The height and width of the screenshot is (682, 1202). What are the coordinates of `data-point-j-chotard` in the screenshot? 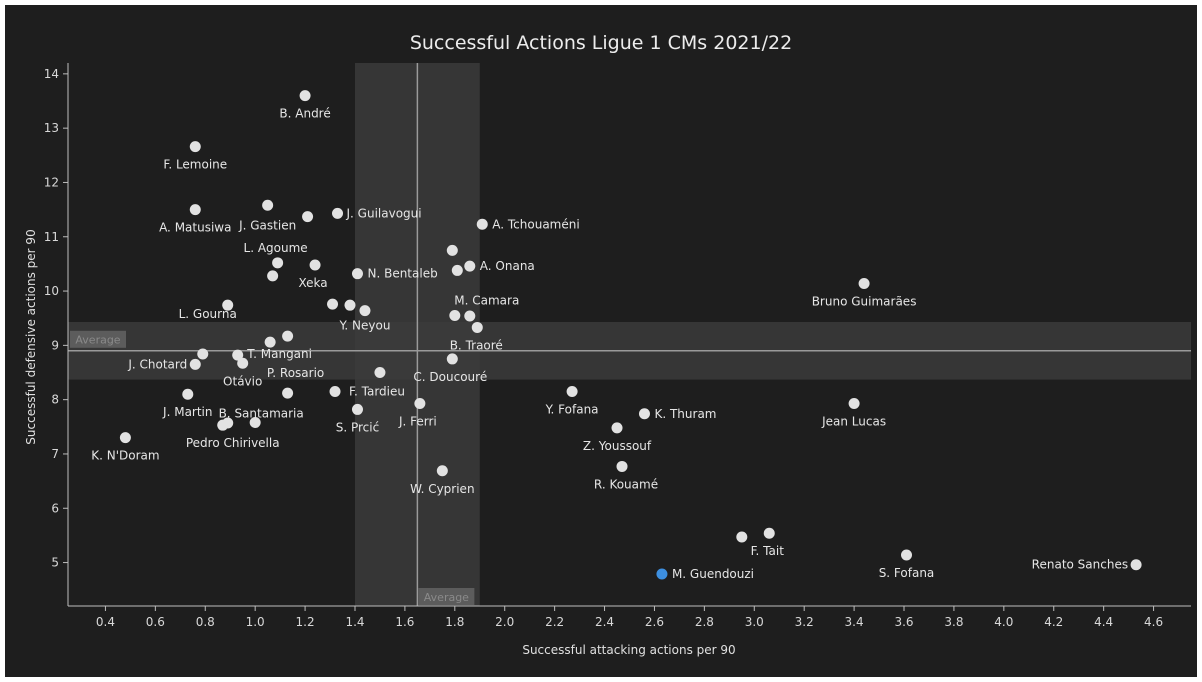 It's located at (195, 364).